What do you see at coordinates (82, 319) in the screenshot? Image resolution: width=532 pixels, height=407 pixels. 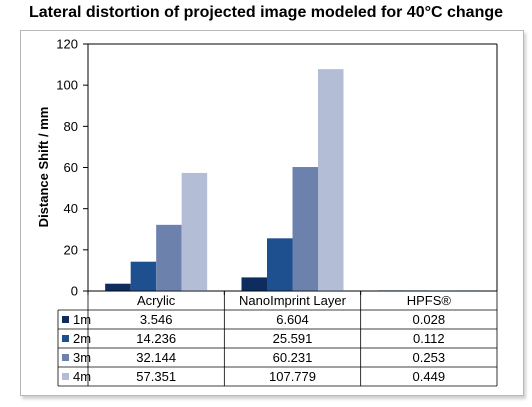 I see `legend-label: 1m` at bounding box center [82, 319].